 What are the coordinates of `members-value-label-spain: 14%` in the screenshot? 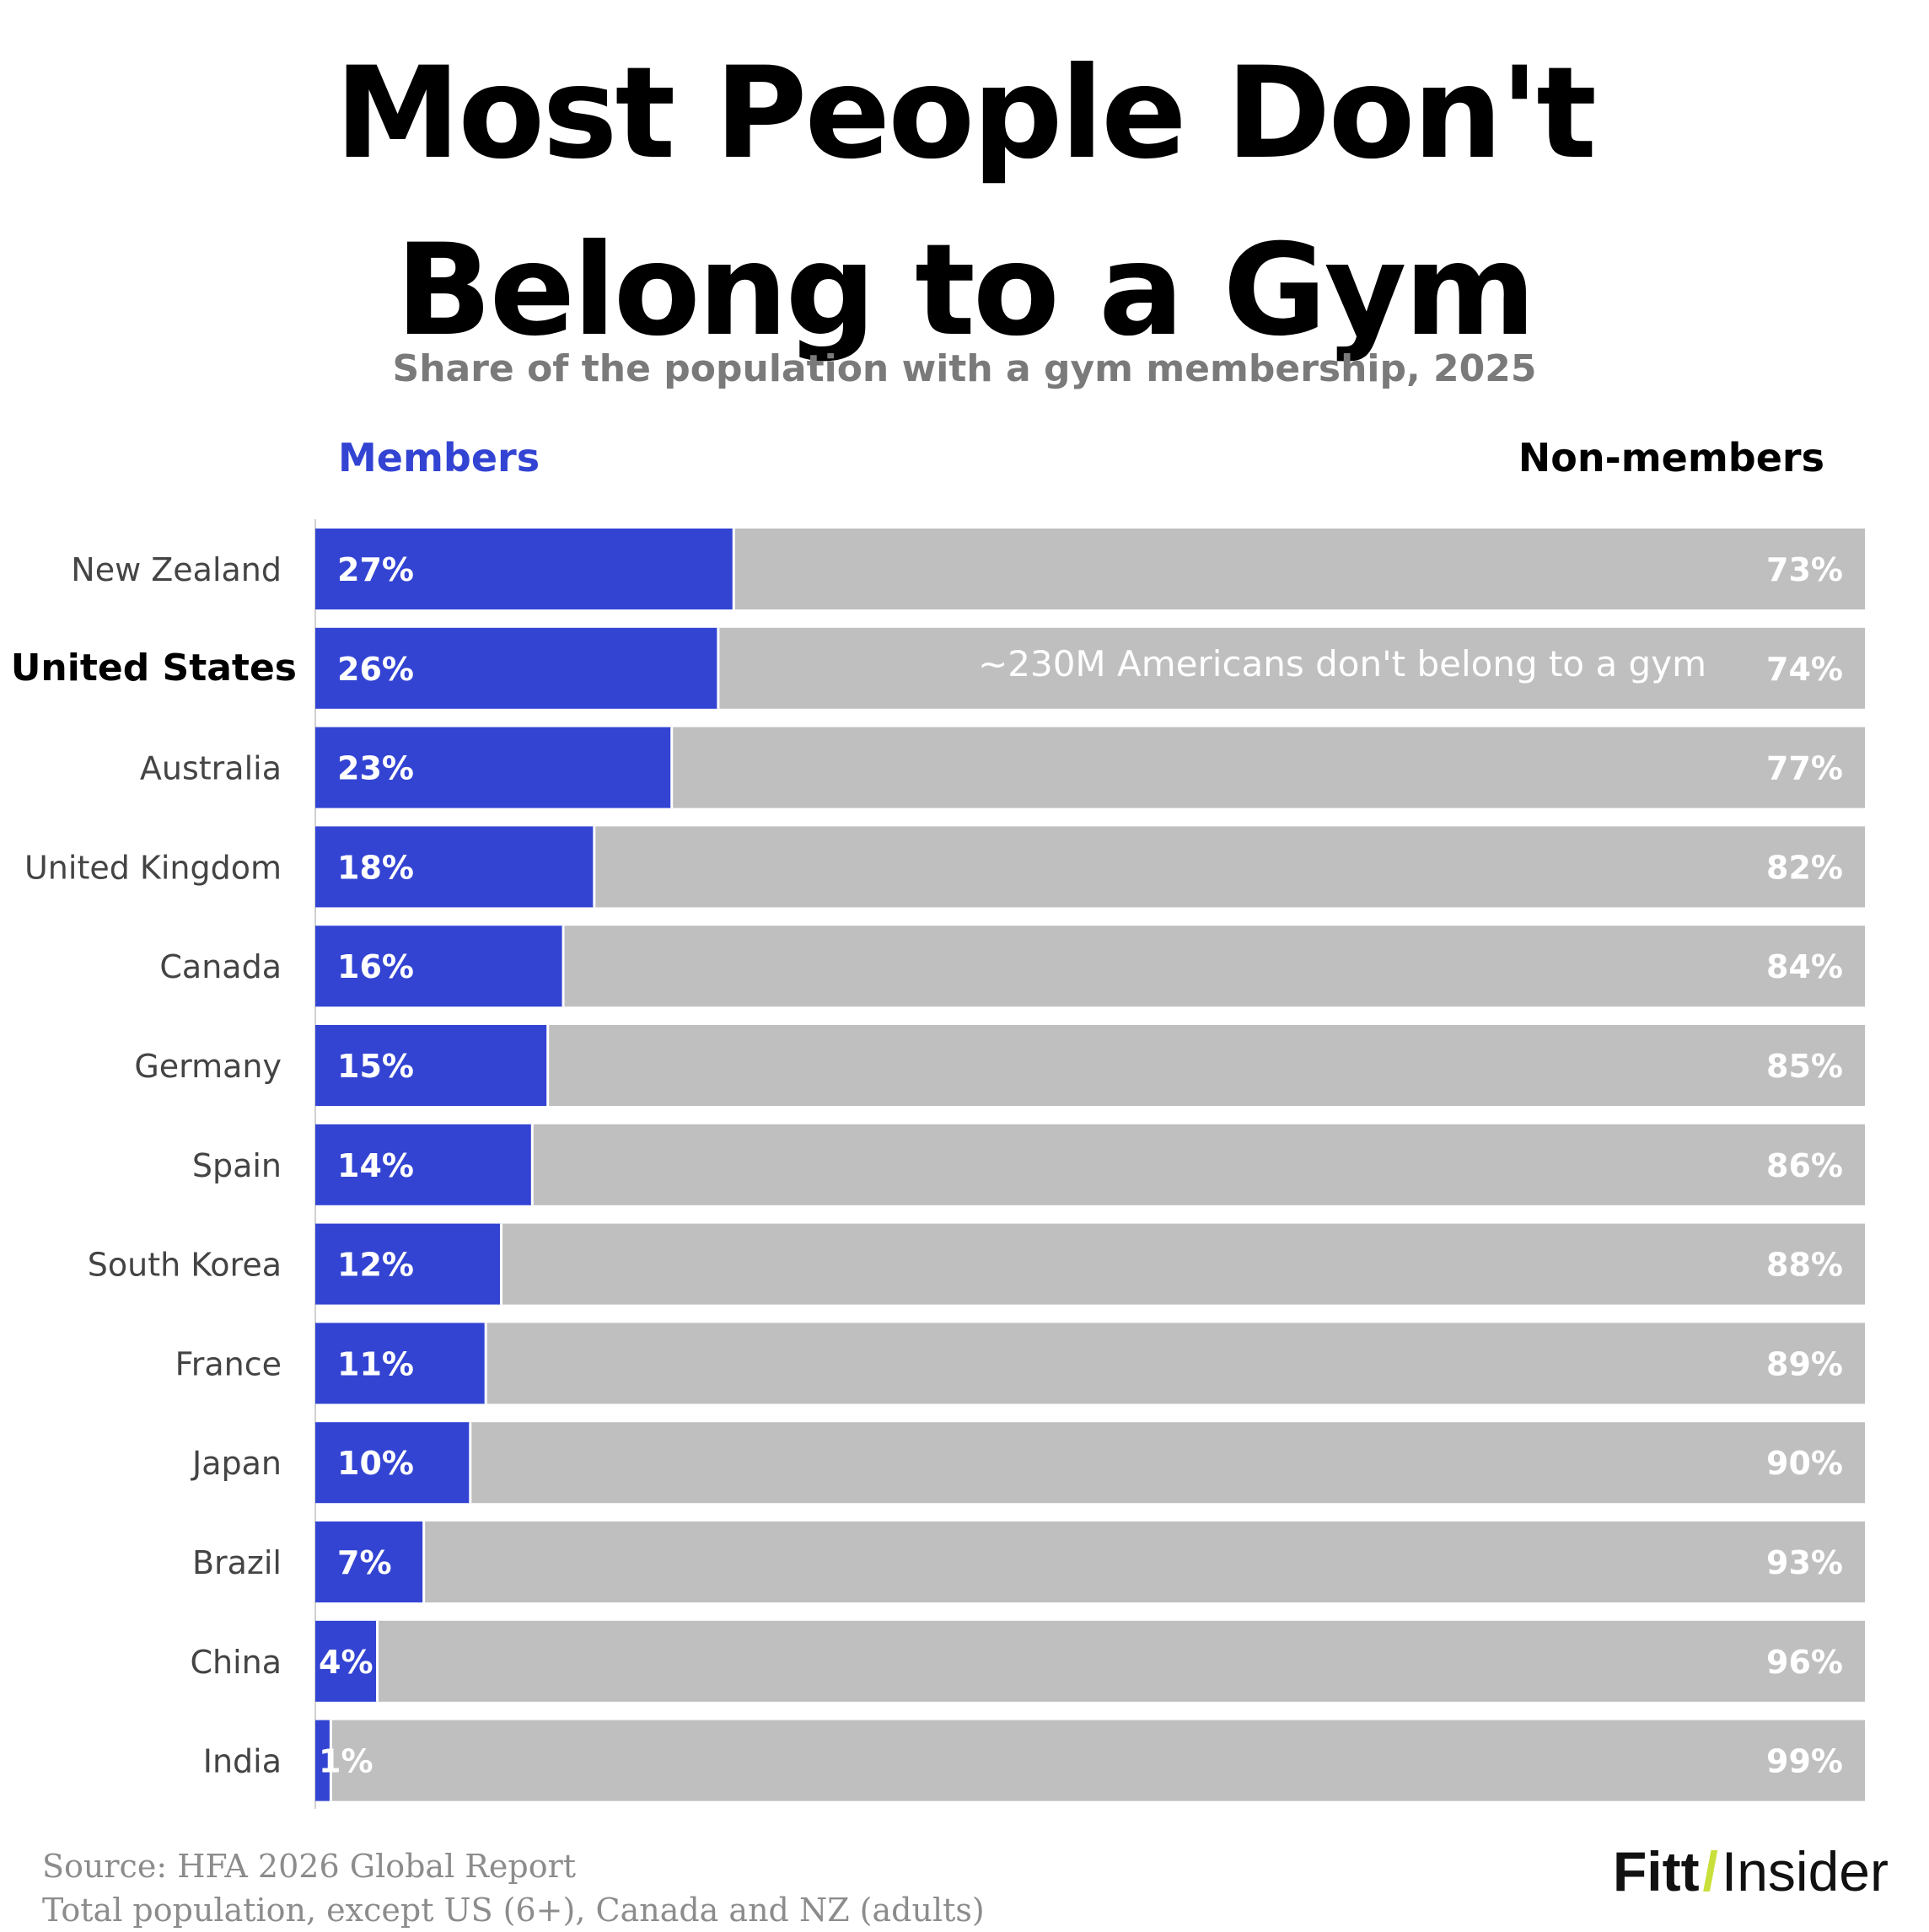 It's located at (375, 1165).